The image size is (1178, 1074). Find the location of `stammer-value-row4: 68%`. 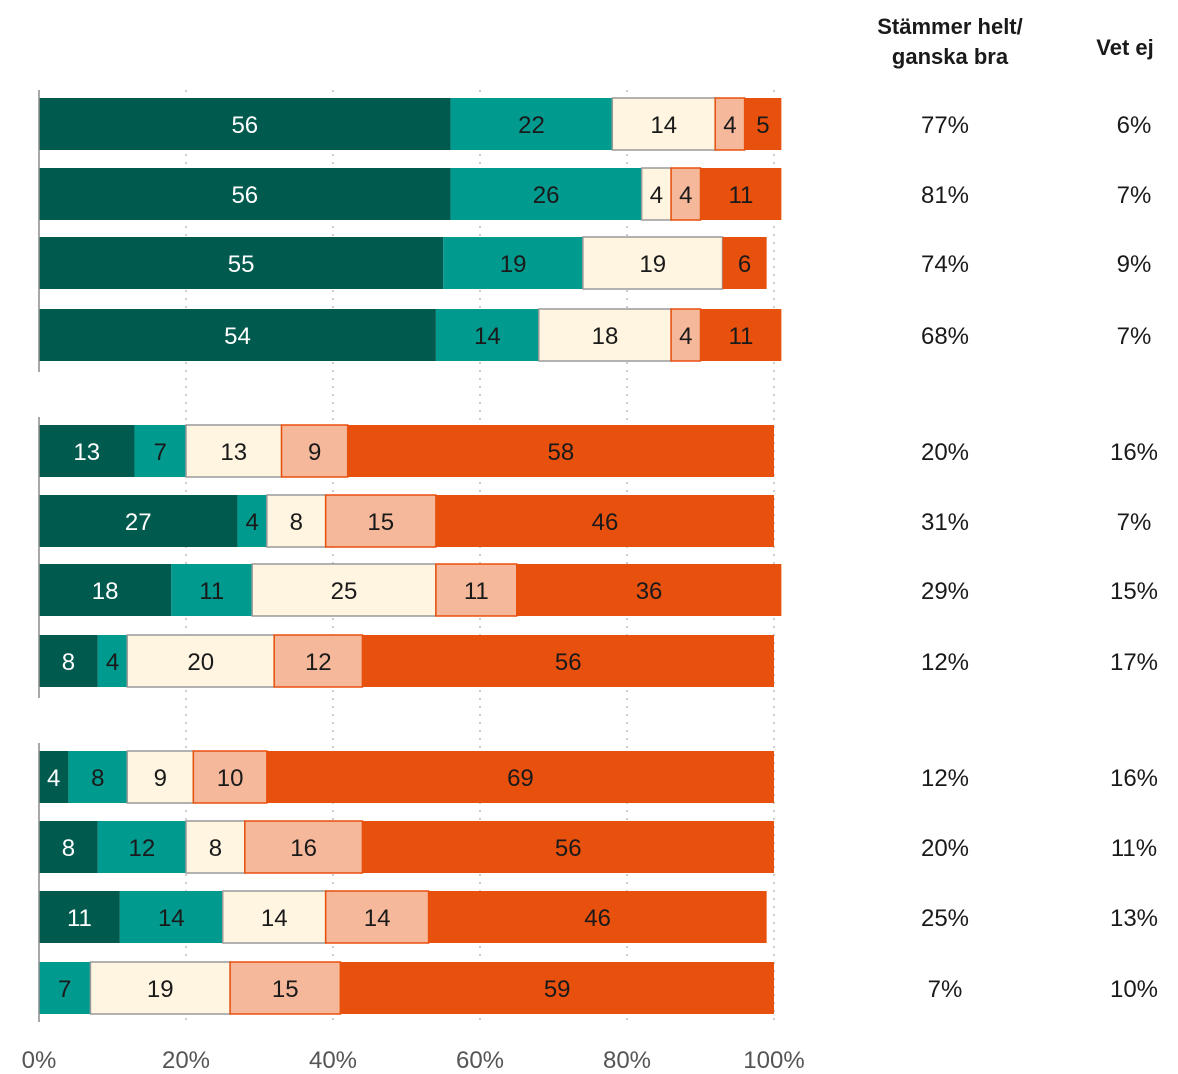

stammer-value-row4: 68% is located at coordinates (945, 336).